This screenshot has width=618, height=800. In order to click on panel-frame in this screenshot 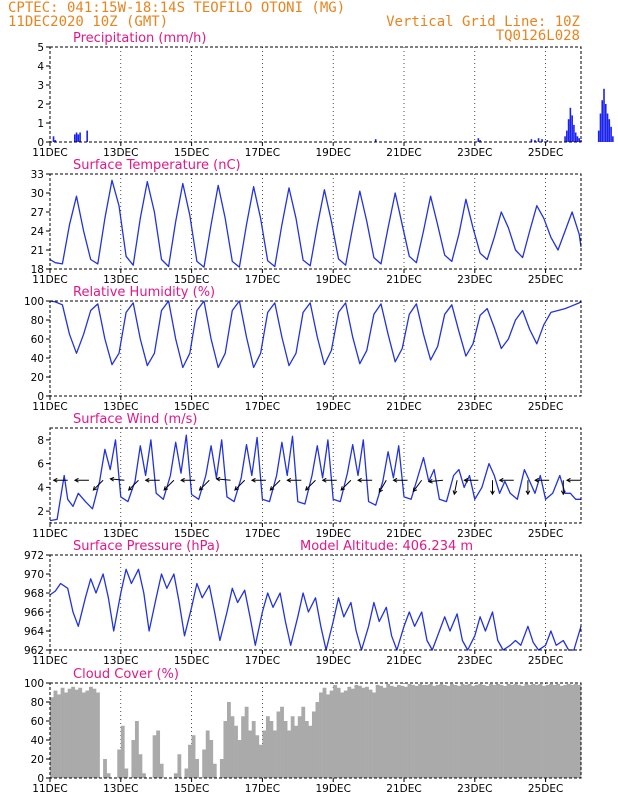, I will do `click(315, 94)`.